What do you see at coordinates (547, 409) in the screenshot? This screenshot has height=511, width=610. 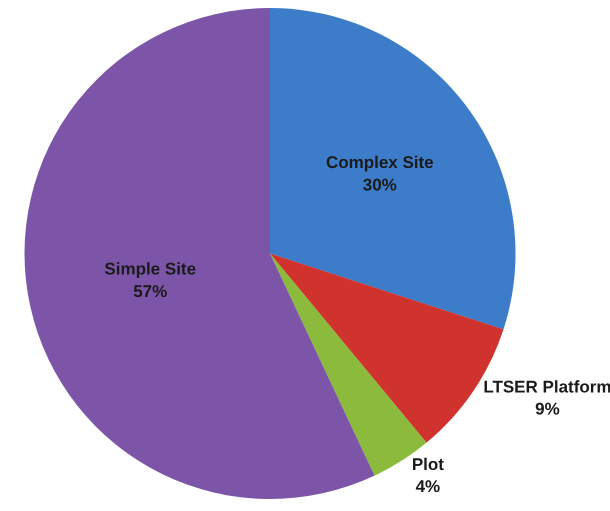 I see `data-label: 9%` at bounding box center [547, 409].